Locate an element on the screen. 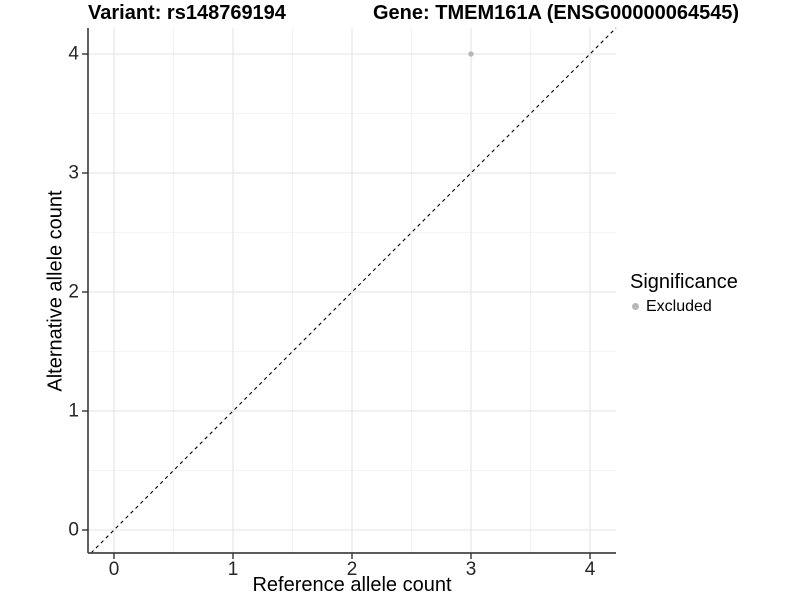 Image resolution: width=800 pixels, height=600 pixels. variant-title: Variant: rs148769194 is located at coordinates (187, 13).